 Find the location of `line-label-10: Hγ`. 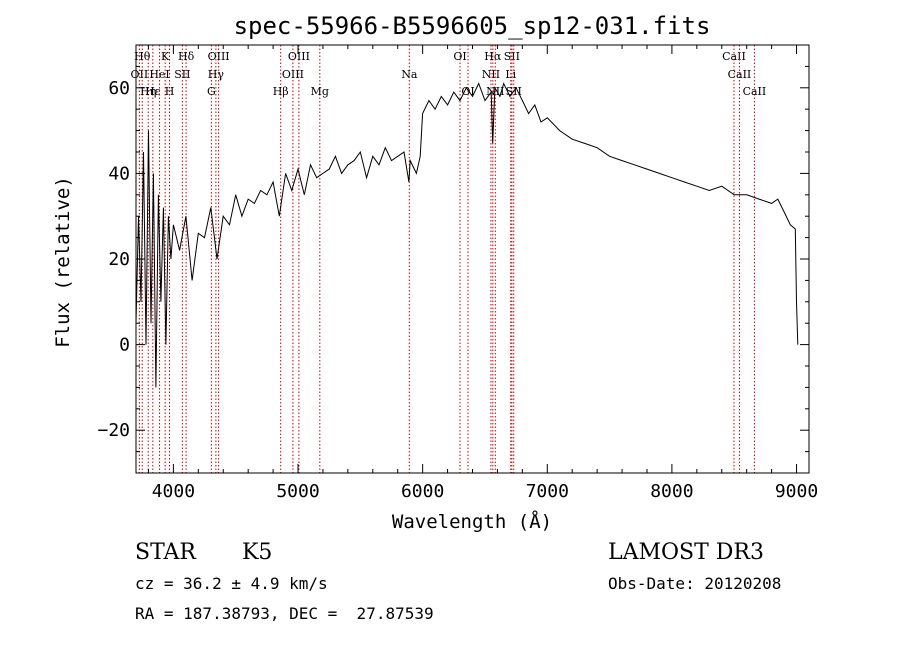

line-label-10: Hγ is located at coordinates (216, 74).